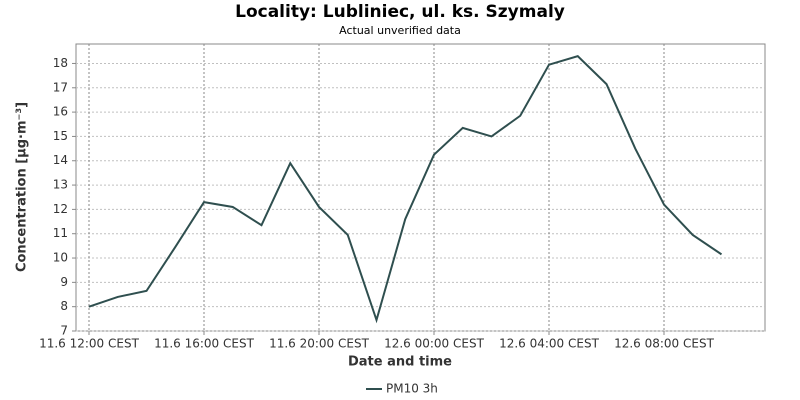  What do you see at coordinates (60, 209) in the screenshot?
I see `y-tick-label: 12` at bounding box center [60, 209].